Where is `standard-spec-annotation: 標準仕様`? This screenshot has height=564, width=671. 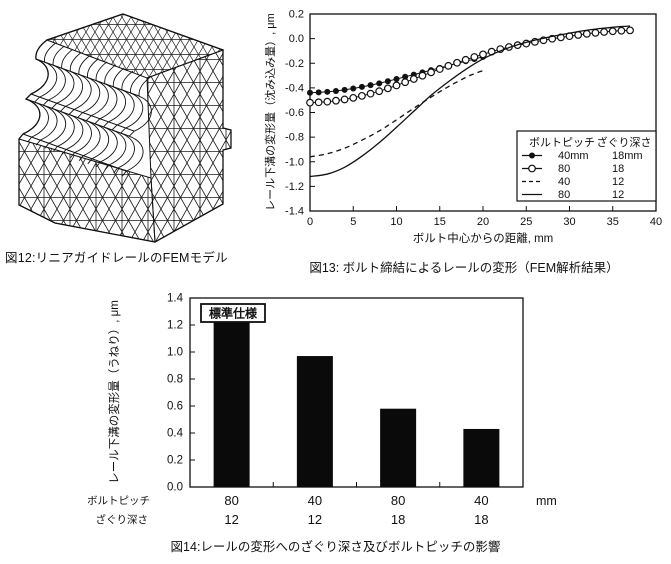
standard-spec-annotation: 標準仕様 is located at coordinates (233, 313).